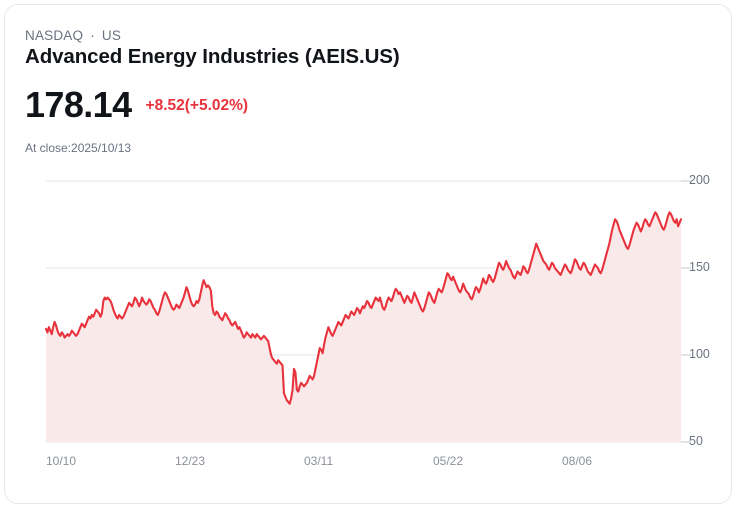 Image resolution: width=736 pixels, height=508 pixels. What do you see at coordinates (319, 461) in the screenshot?
I see `x-axis-tick-label: 03/11` at bounding box center [319, 461].